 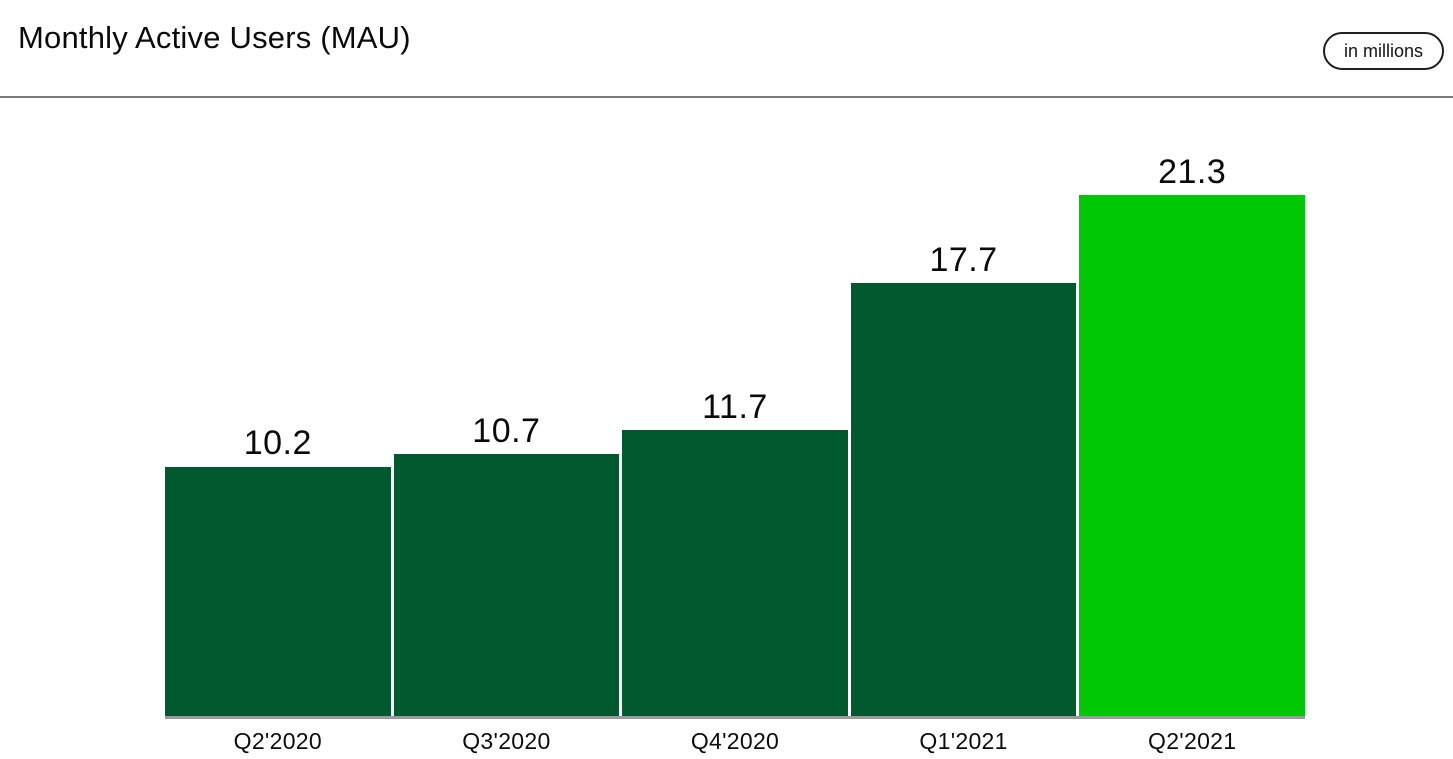 I want to click on chart-baseline, so click(x=735, y=717).